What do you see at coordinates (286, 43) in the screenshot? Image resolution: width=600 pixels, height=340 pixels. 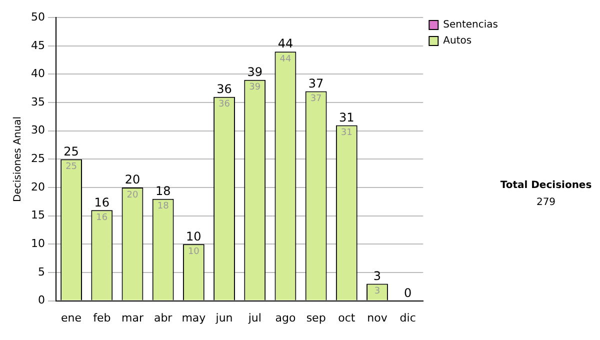 I see `total-label: 44` at bounding box center [286, 43].